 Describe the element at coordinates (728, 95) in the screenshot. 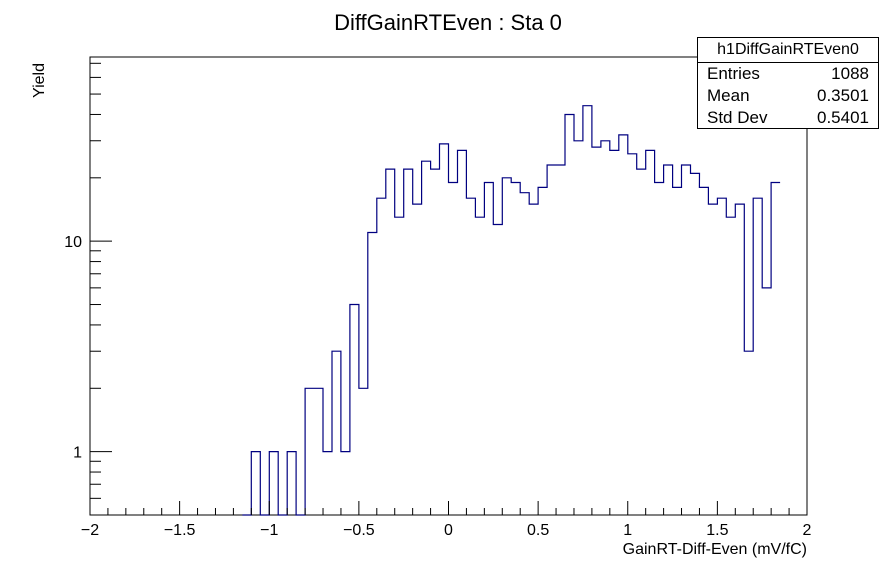

I see `stats-mean-label: Mean` at that location.